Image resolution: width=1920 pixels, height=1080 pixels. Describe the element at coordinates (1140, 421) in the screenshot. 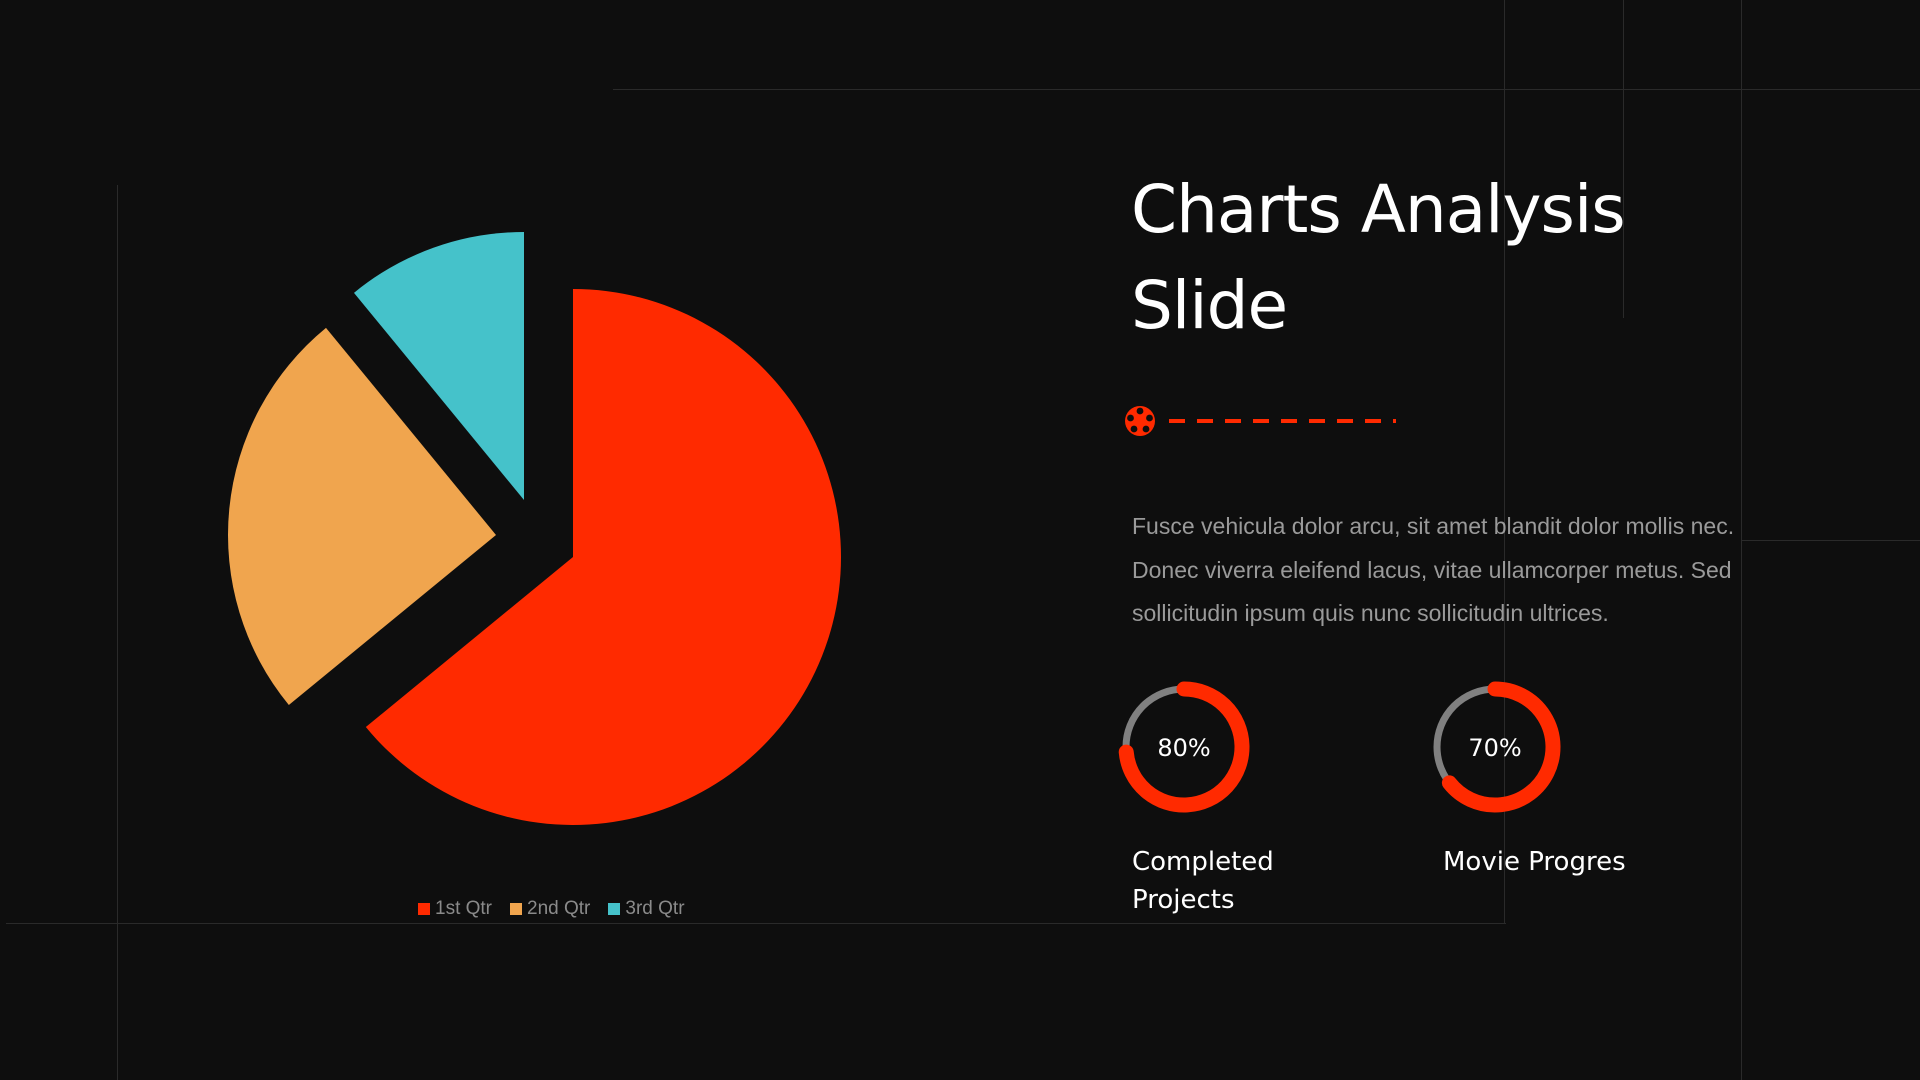

I see `film-reel-icon` at that location.